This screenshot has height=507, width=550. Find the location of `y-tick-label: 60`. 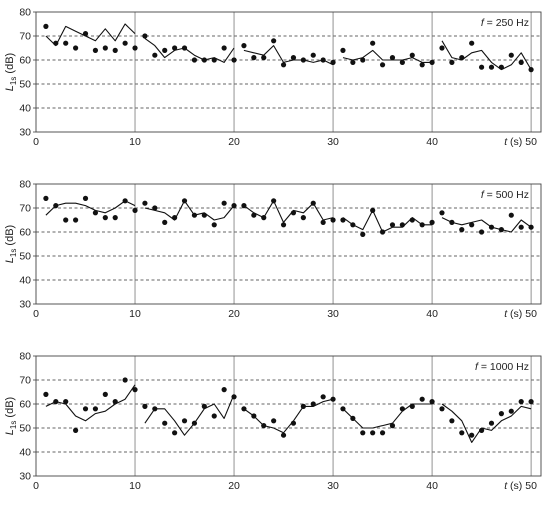

y-tick-label: 60 is located at coordinates (25, 405).